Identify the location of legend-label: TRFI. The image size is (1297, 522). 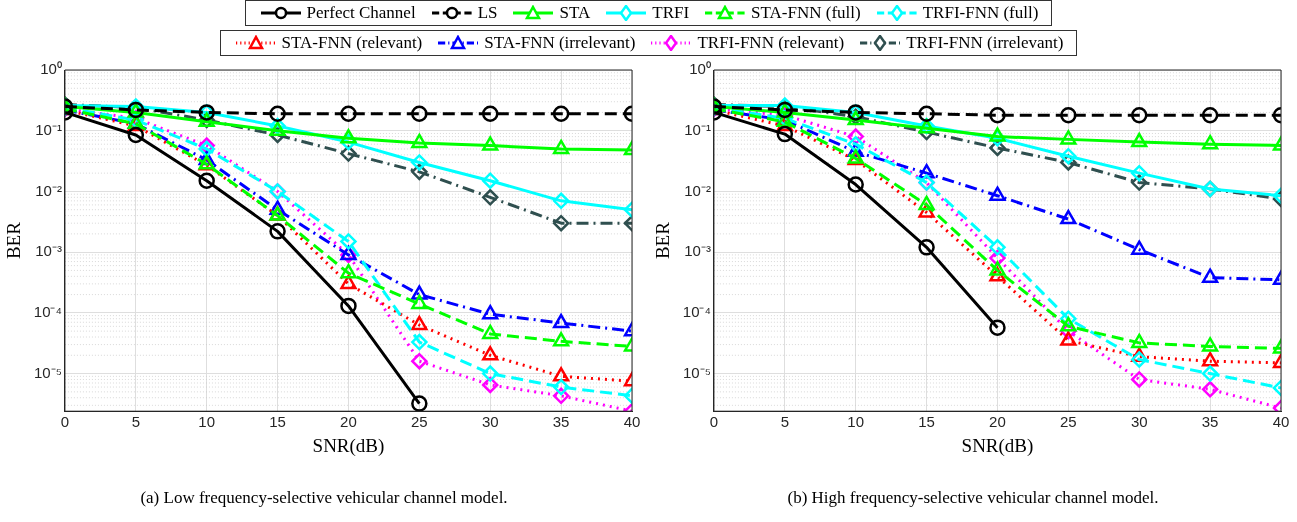
(671, 13).